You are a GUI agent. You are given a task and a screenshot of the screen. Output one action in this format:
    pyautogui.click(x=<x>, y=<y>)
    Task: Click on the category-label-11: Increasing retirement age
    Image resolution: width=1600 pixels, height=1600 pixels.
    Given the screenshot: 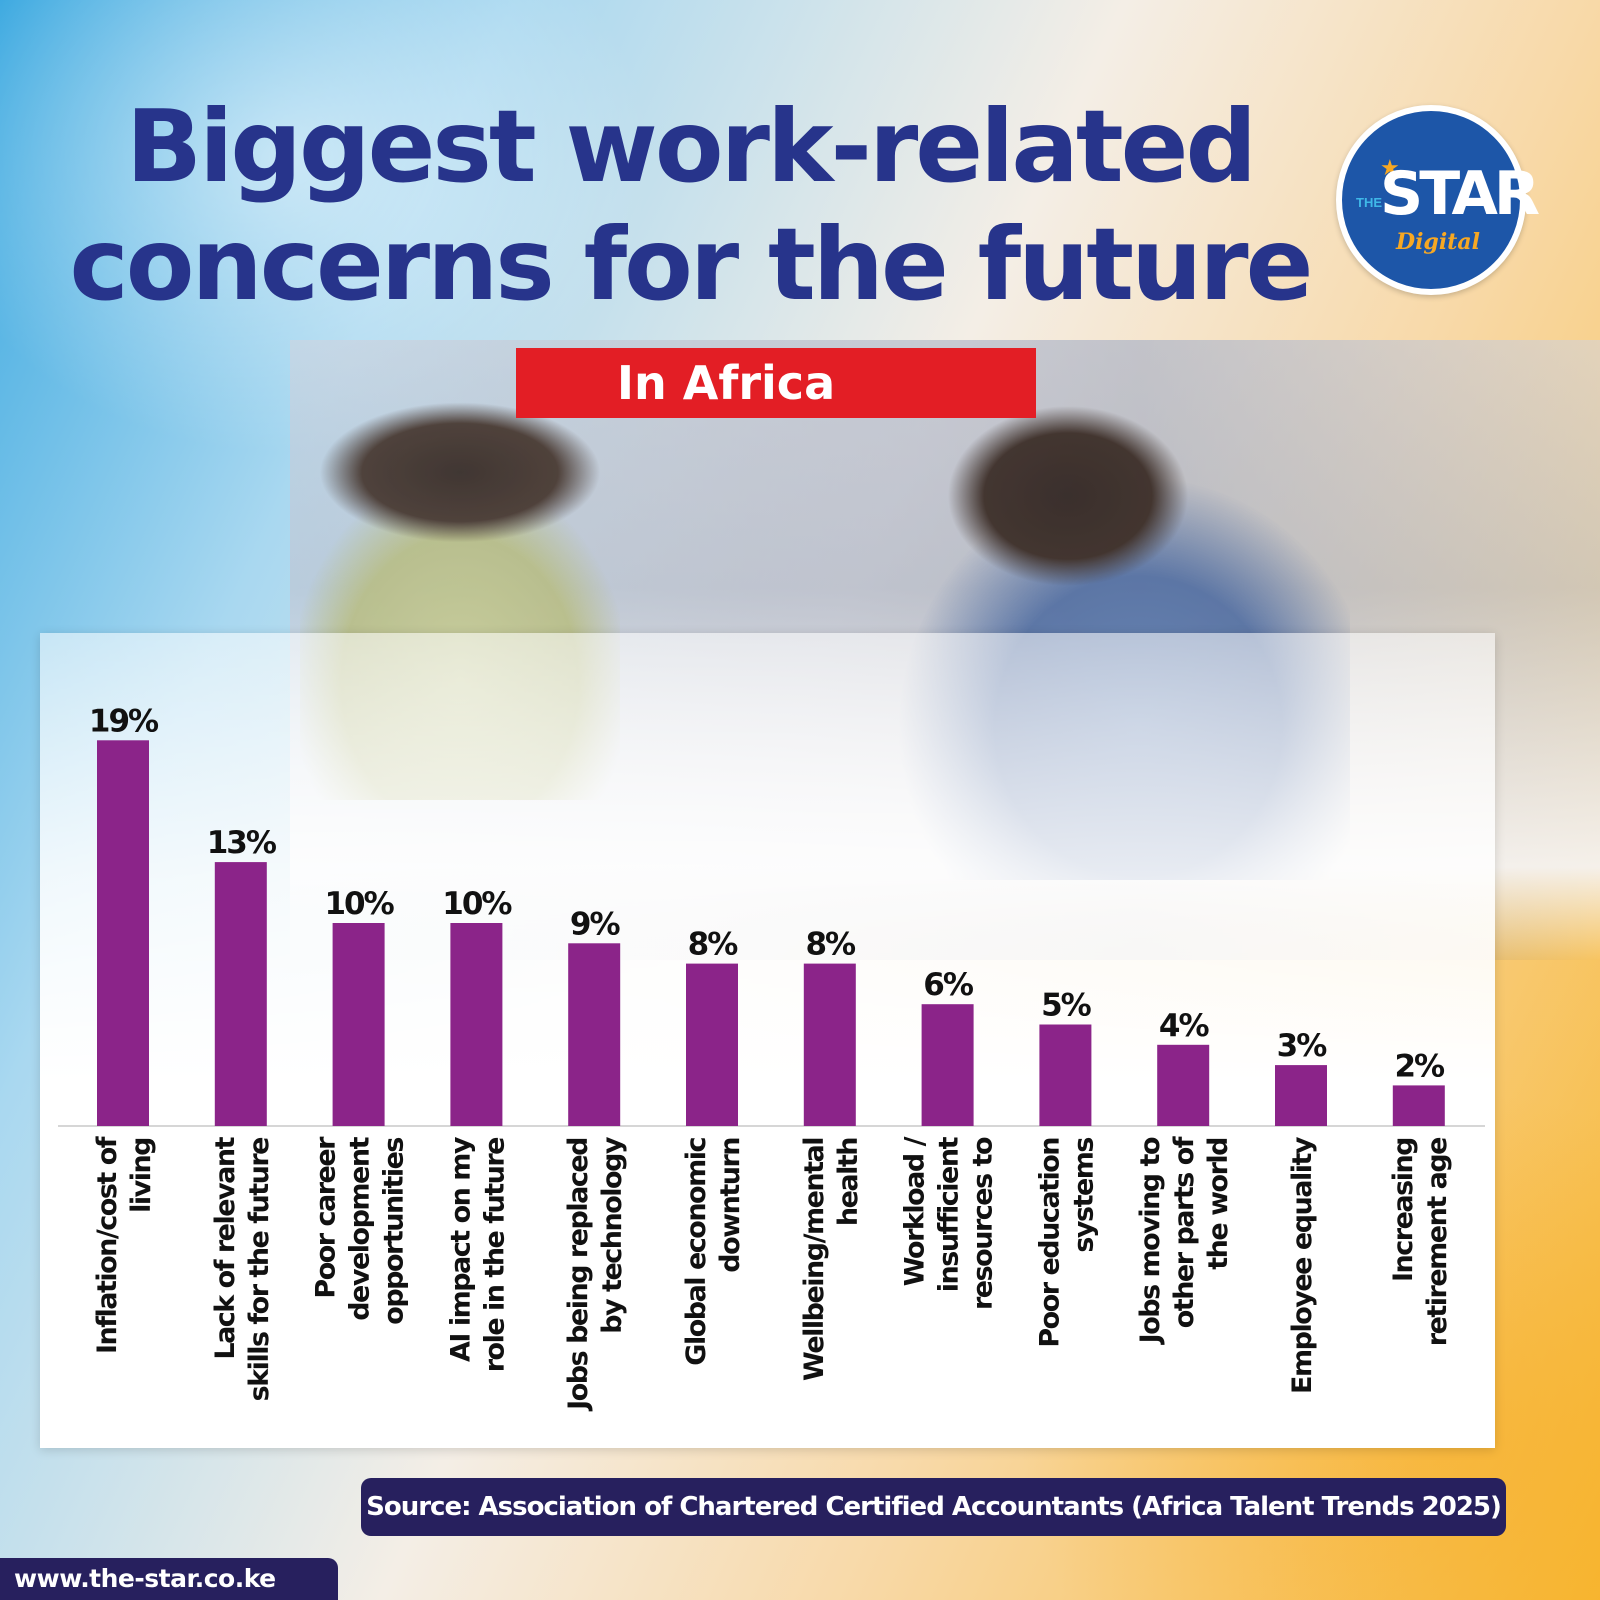 What is the action you would take?
    pyautogui.click(x=1420, y=1242)
    